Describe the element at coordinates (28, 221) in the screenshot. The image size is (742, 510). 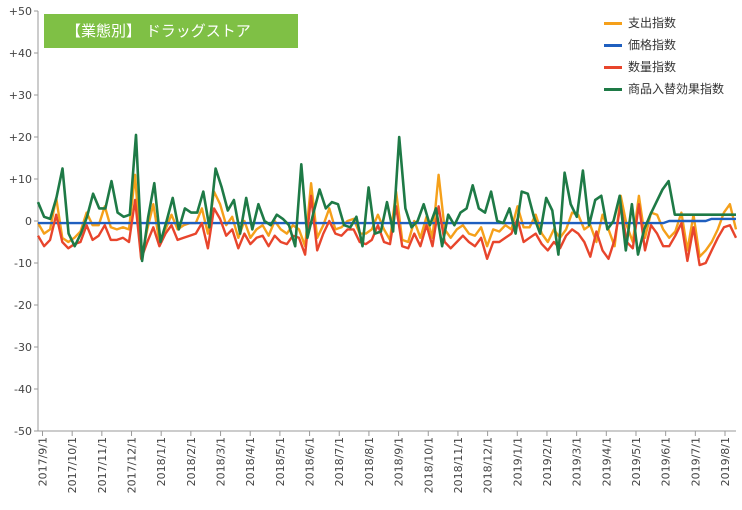
I see `y-tick-label: 0` at that location.